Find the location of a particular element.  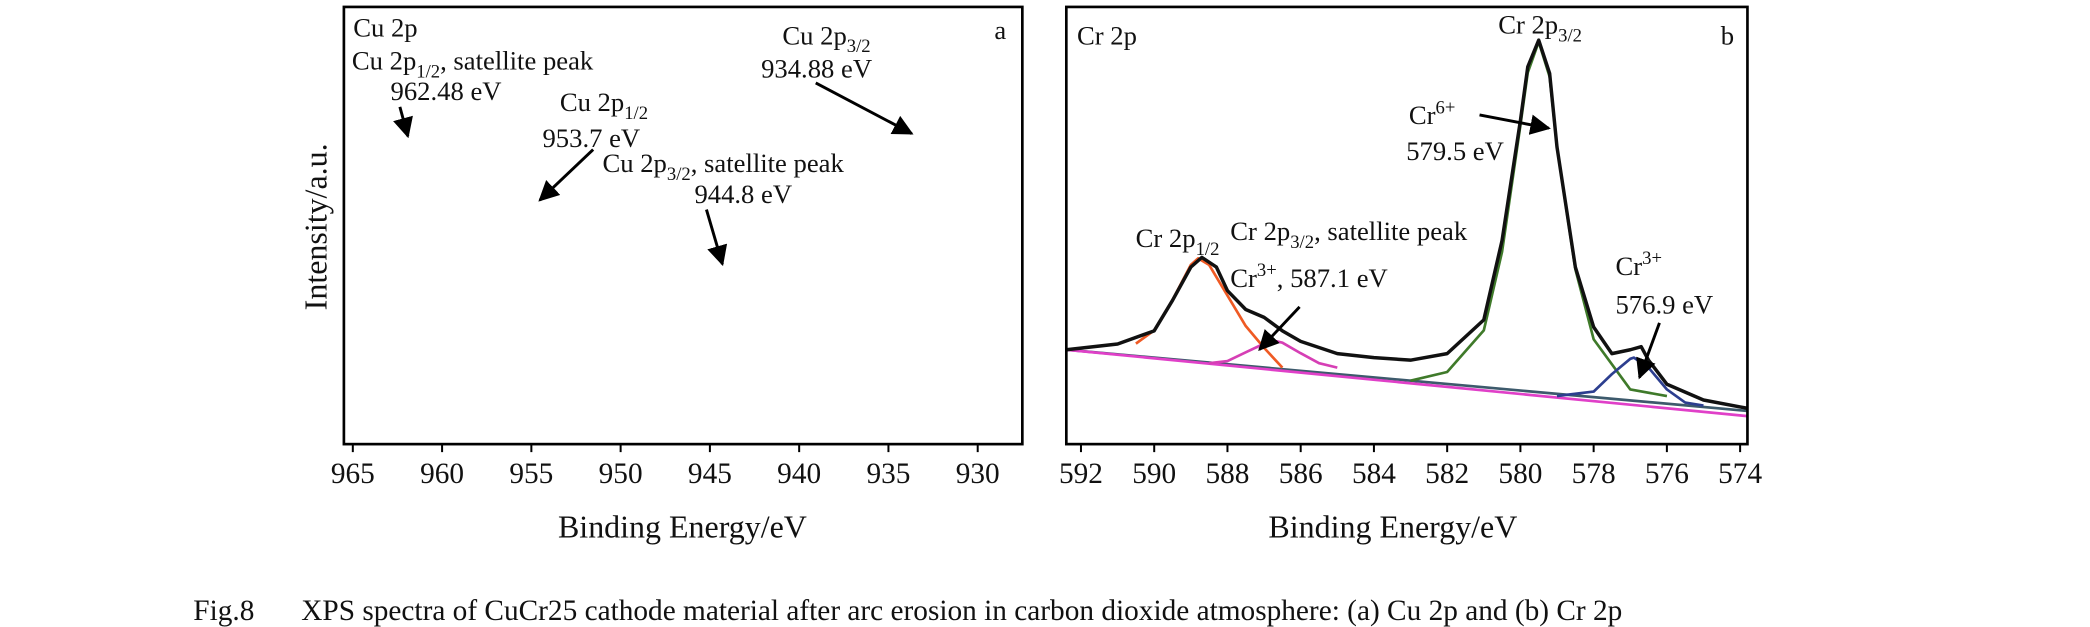

annotation: Cr6+ is located at coordinates (1432, 114).